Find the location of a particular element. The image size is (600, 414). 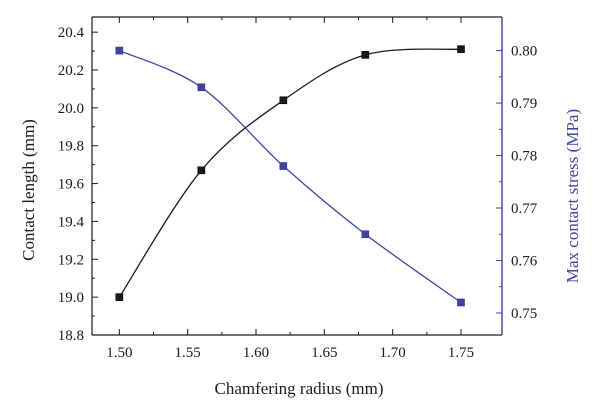

right-y-tick-label: 0.78 is located at coordinates (524, 157).